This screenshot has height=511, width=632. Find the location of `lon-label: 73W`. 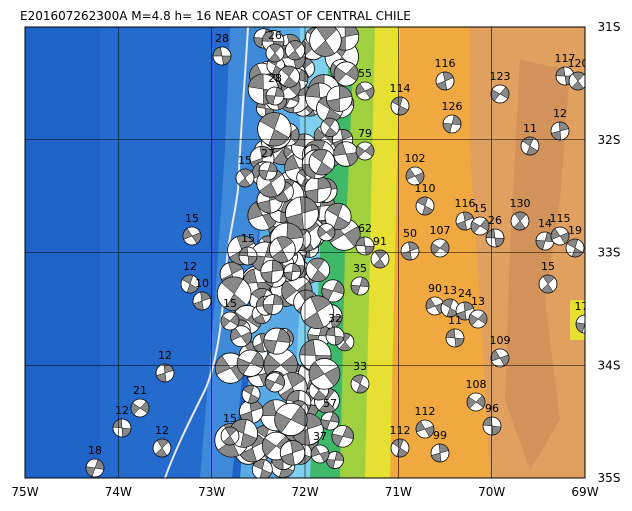

lon-label: 73W is located at coordinates (211, 492).